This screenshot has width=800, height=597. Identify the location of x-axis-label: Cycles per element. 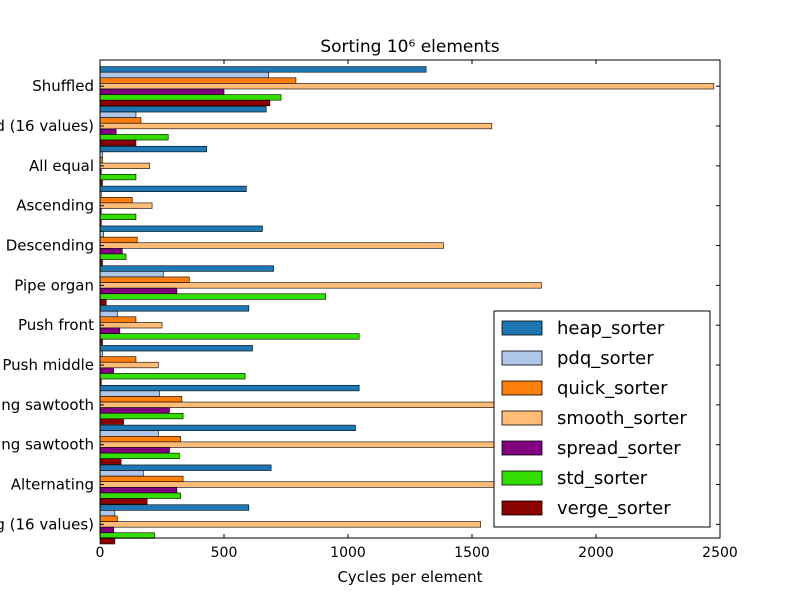
(409, 577).